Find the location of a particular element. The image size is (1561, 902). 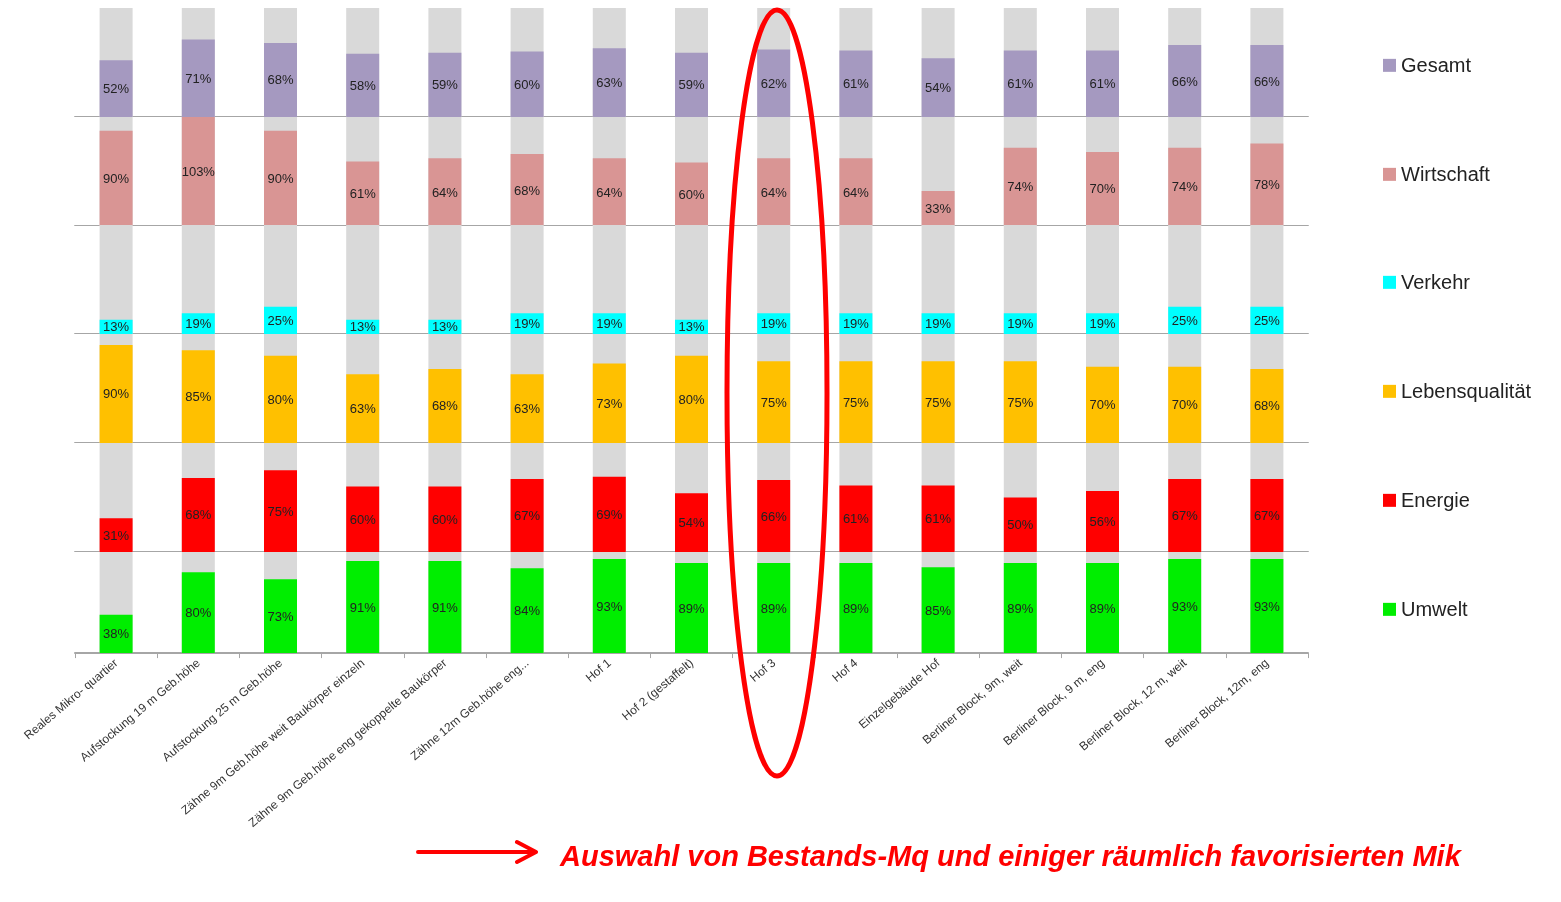

data-label: 103% is located at coordinates (198, 171).